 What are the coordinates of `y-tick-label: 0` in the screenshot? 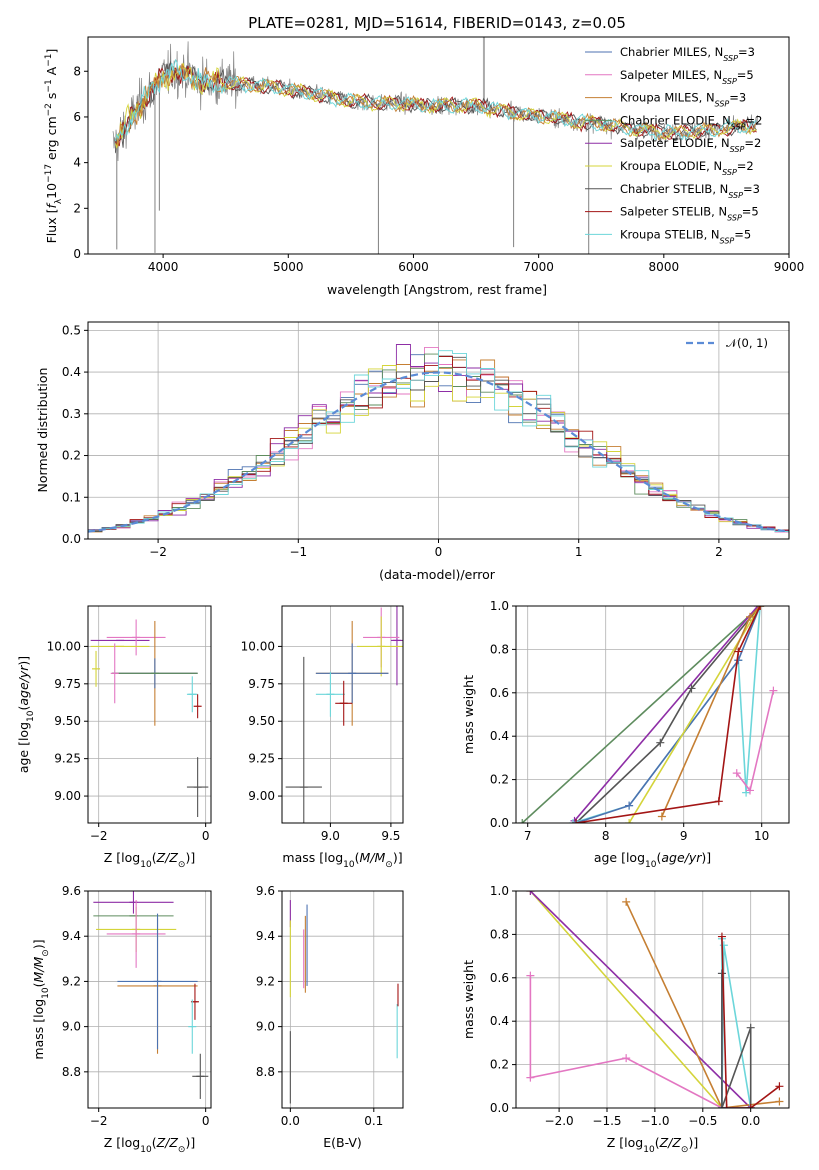 It's located at (77, 254).